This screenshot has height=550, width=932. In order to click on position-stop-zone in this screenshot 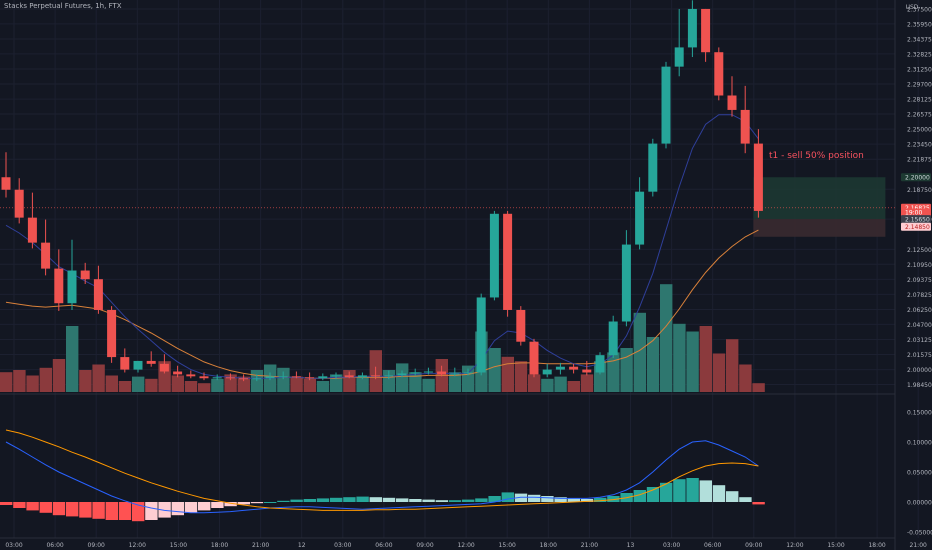, I will do `click(819, 228)`.